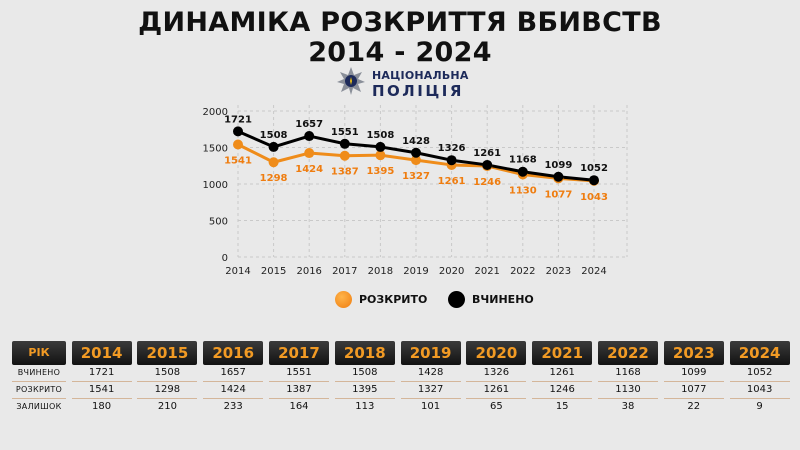 Image resolution: width=800 pixels, height=450 pixels. I want to click on table-year-header: 2014, so click(101, 353).